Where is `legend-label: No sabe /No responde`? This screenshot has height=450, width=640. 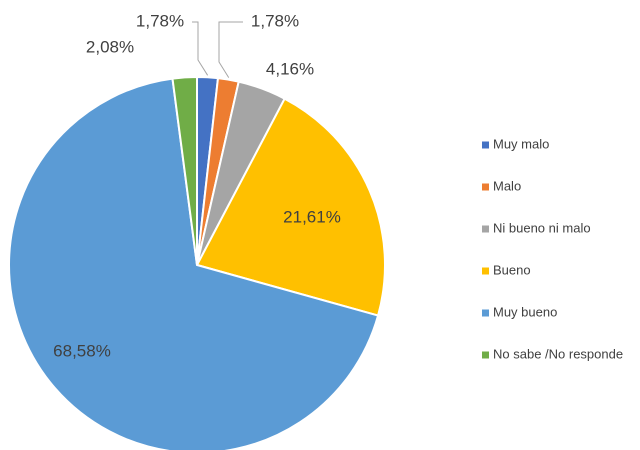 legend-label: No sabe /No responde is located at coordinates (558, 353).